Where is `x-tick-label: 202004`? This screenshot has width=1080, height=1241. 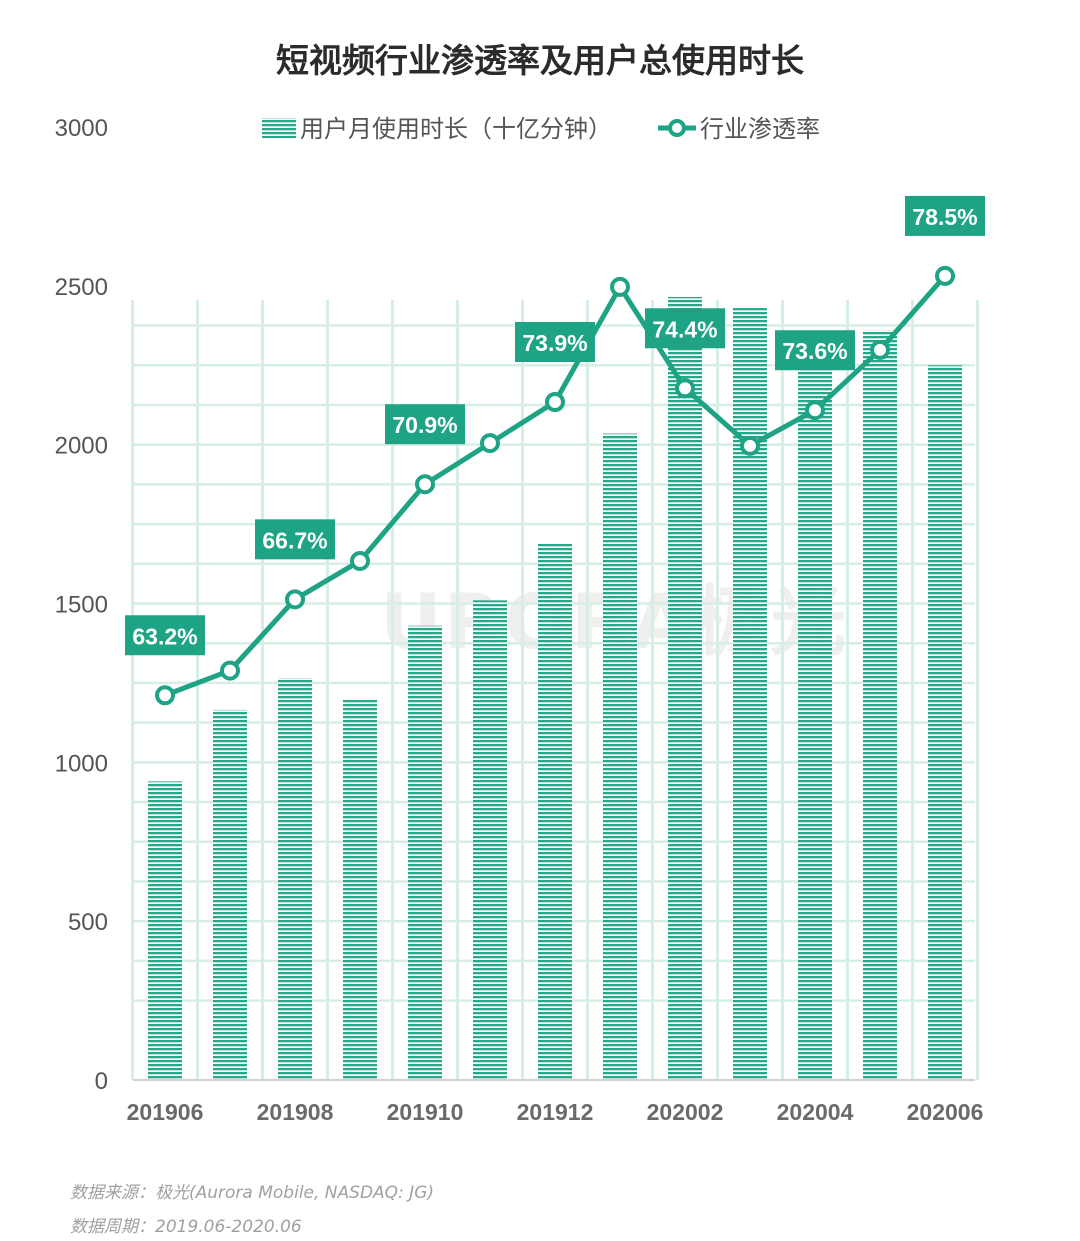
x-tick-label: 202004 is located at coordinates (815, 1112).